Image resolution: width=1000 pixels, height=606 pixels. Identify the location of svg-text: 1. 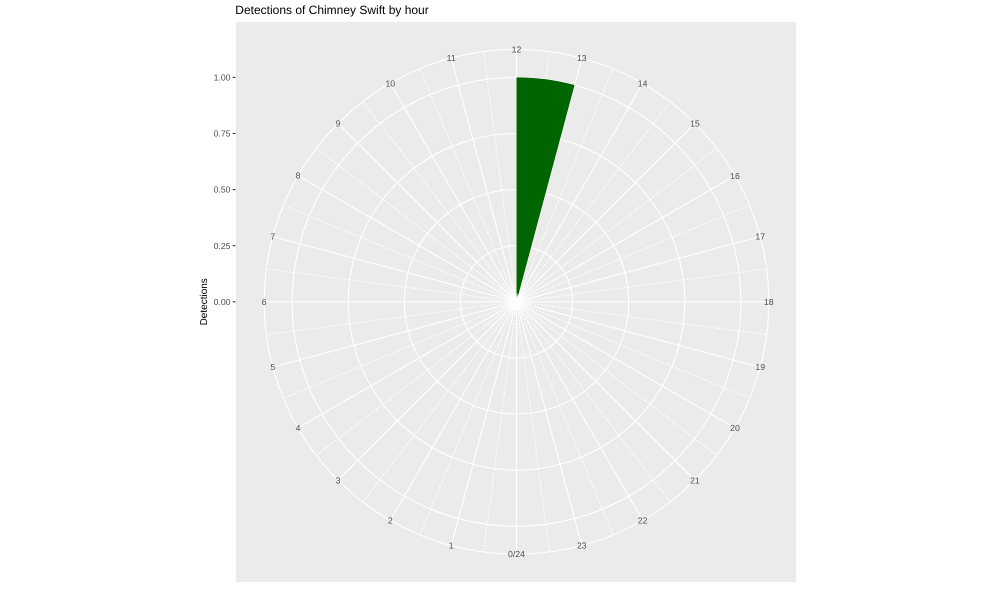
(451, 546).